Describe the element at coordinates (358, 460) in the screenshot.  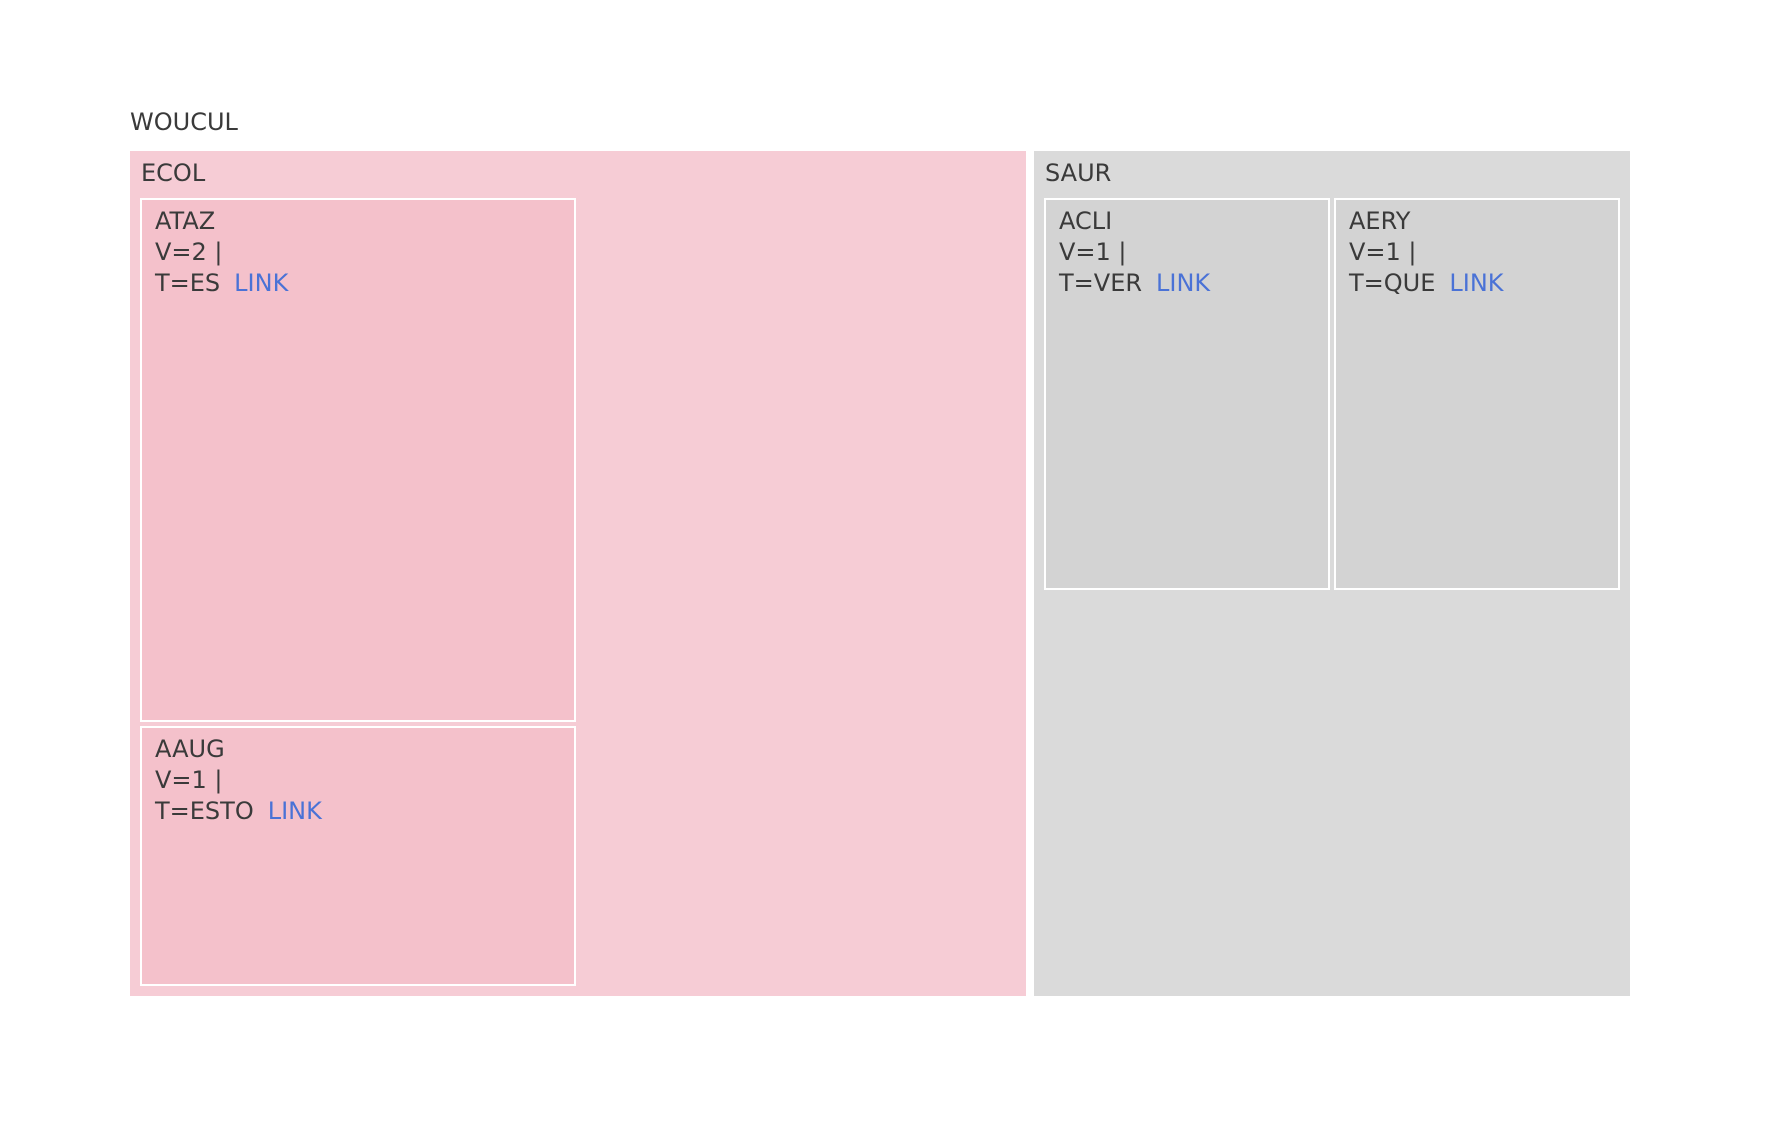
I see `treemap-leaf-ataz: ATAZ V=2 | T=ES LINK` at that location.